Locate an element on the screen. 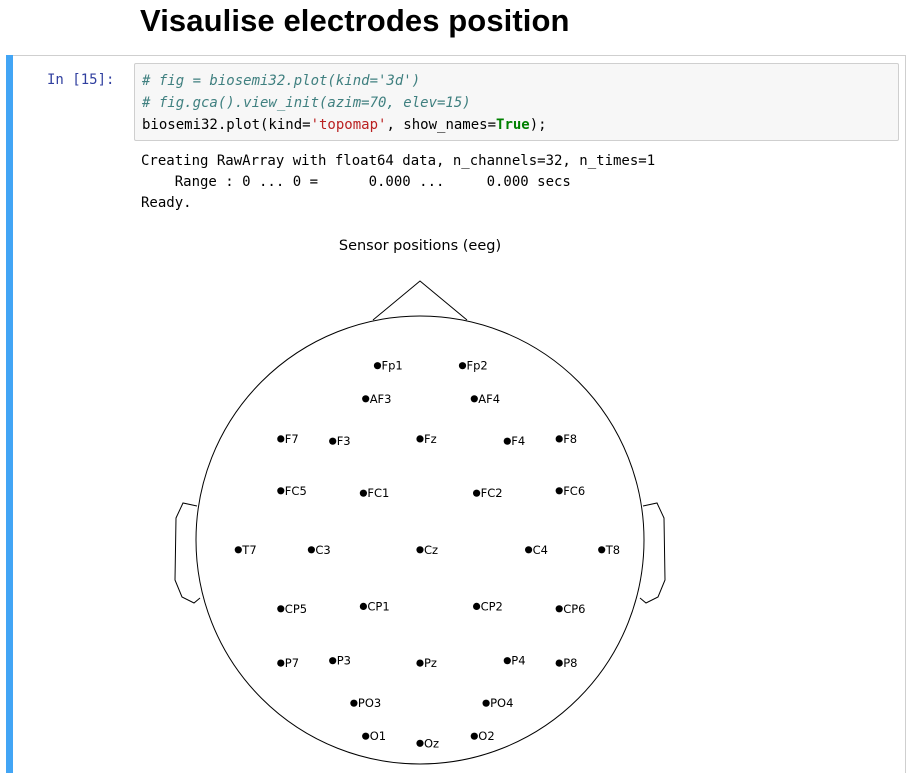 This screenshot has width=912, height=773. sensor-p3 is located at coordinates (333, 661).